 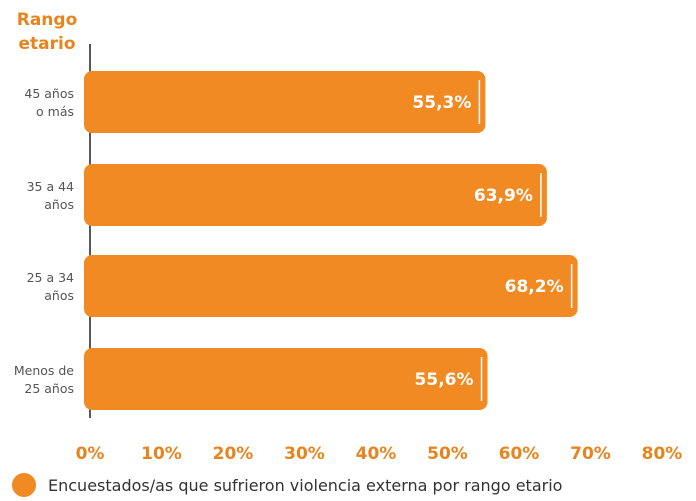 I want to click on category-label: 25 años, so click(x=49, y=388).